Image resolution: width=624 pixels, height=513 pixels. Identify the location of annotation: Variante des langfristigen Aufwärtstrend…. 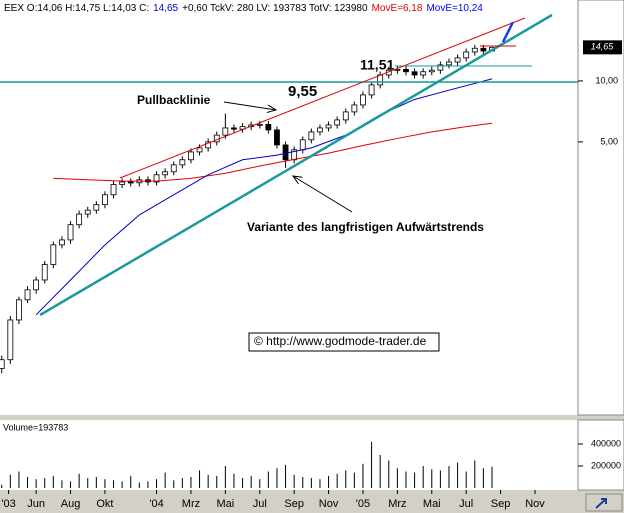
(365, 227).